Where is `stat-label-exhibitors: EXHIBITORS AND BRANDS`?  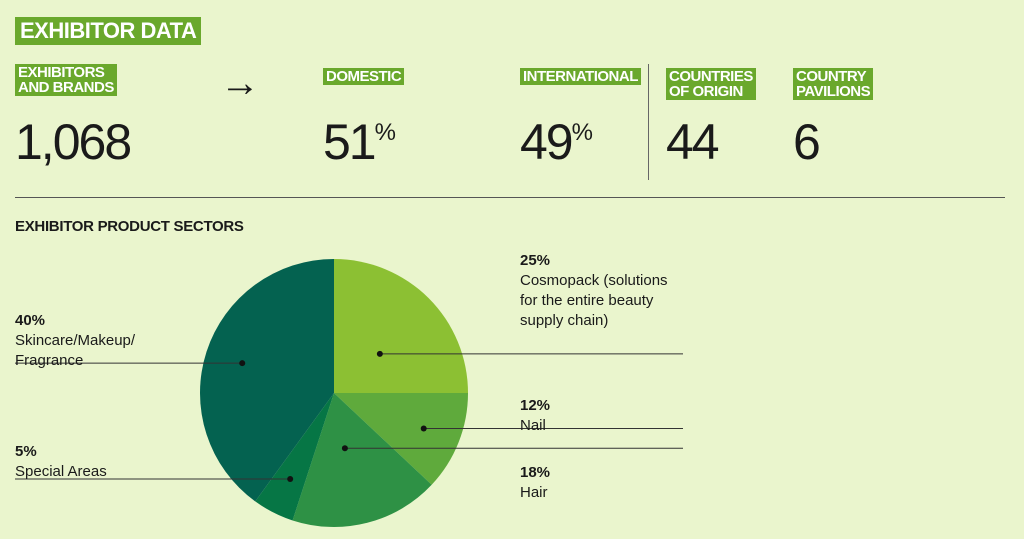 stat-label-exhibitors: EXHIBITORS AND BRANDS is located at coordinates (66, 80).